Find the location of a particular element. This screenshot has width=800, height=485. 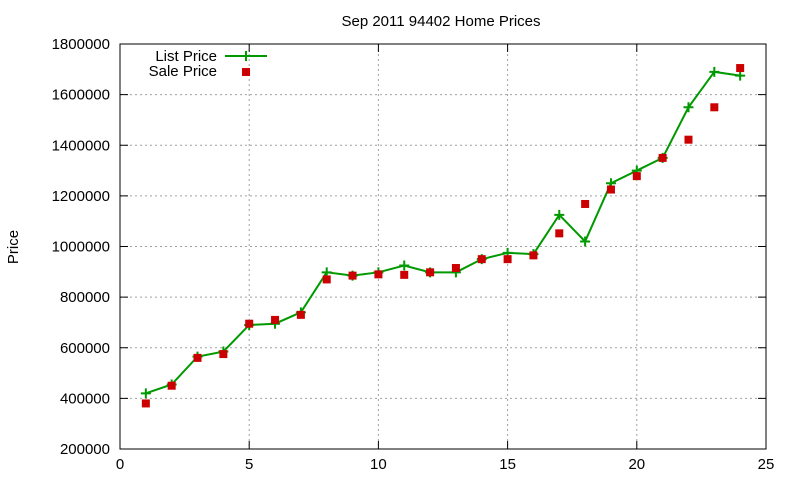

y-tick-label: 400000 is located at coordinates (85, 398).